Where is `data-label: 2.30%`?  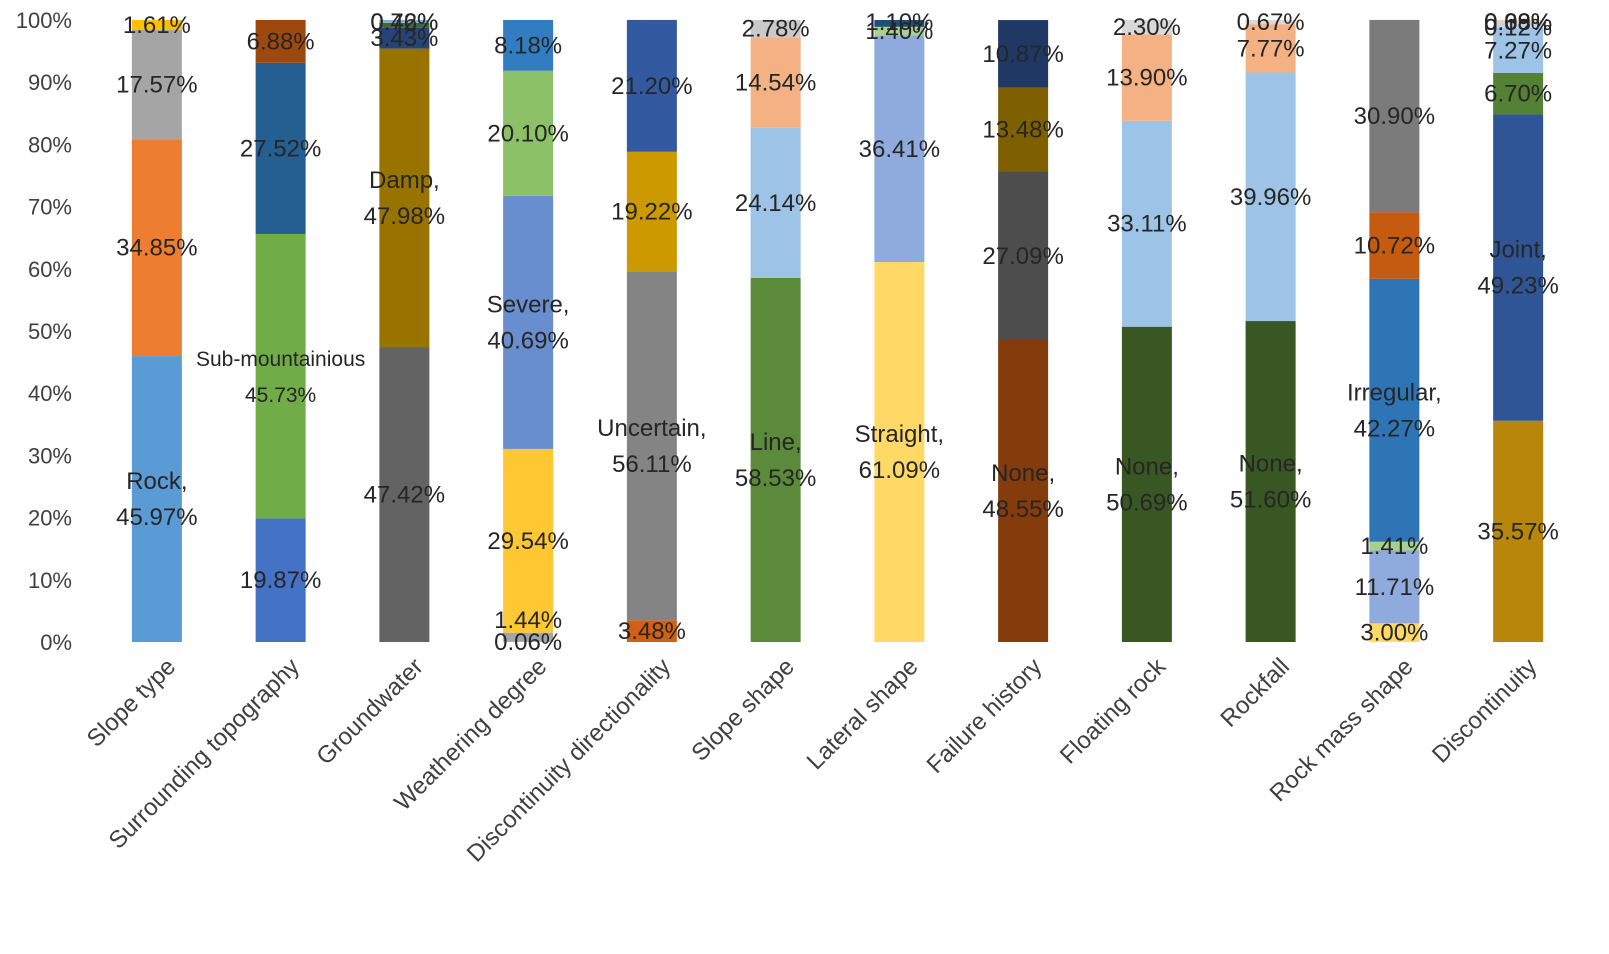
data-label: 2.30% is located at coordinates (1147, 27).